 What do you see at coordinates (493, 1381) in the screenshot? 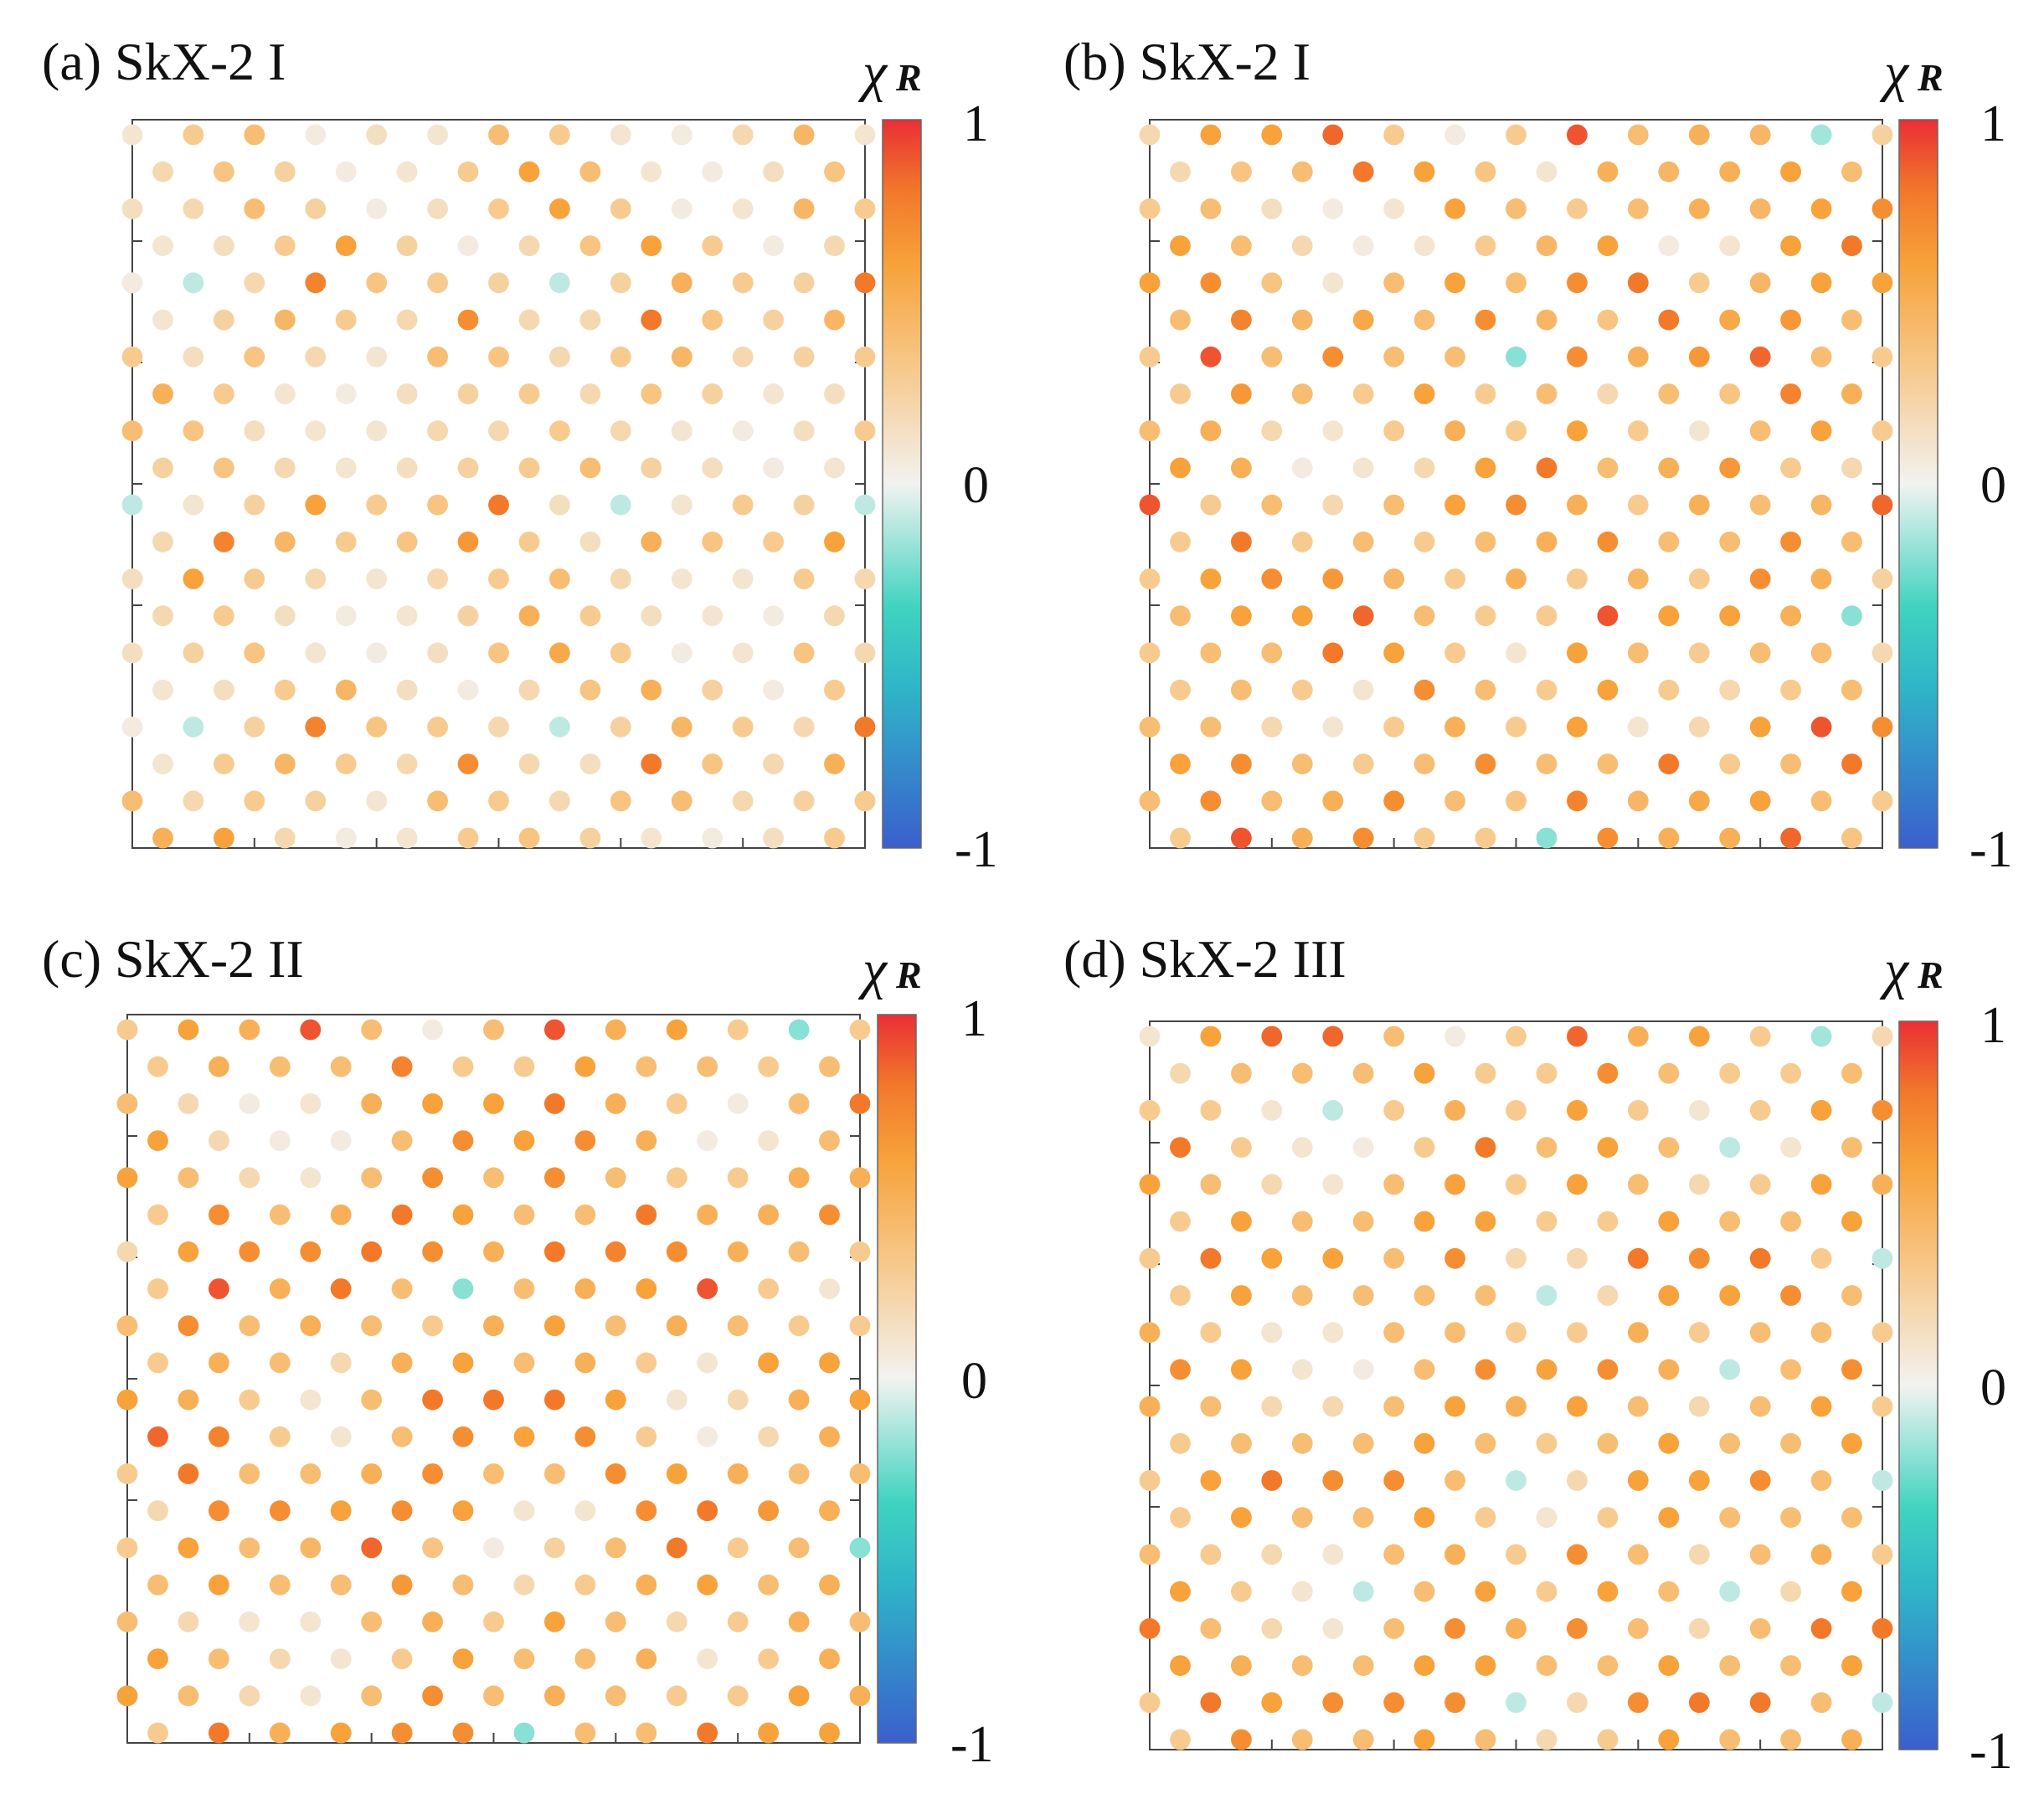
I see `dot-lattice` at bounding box center [493, 1381].